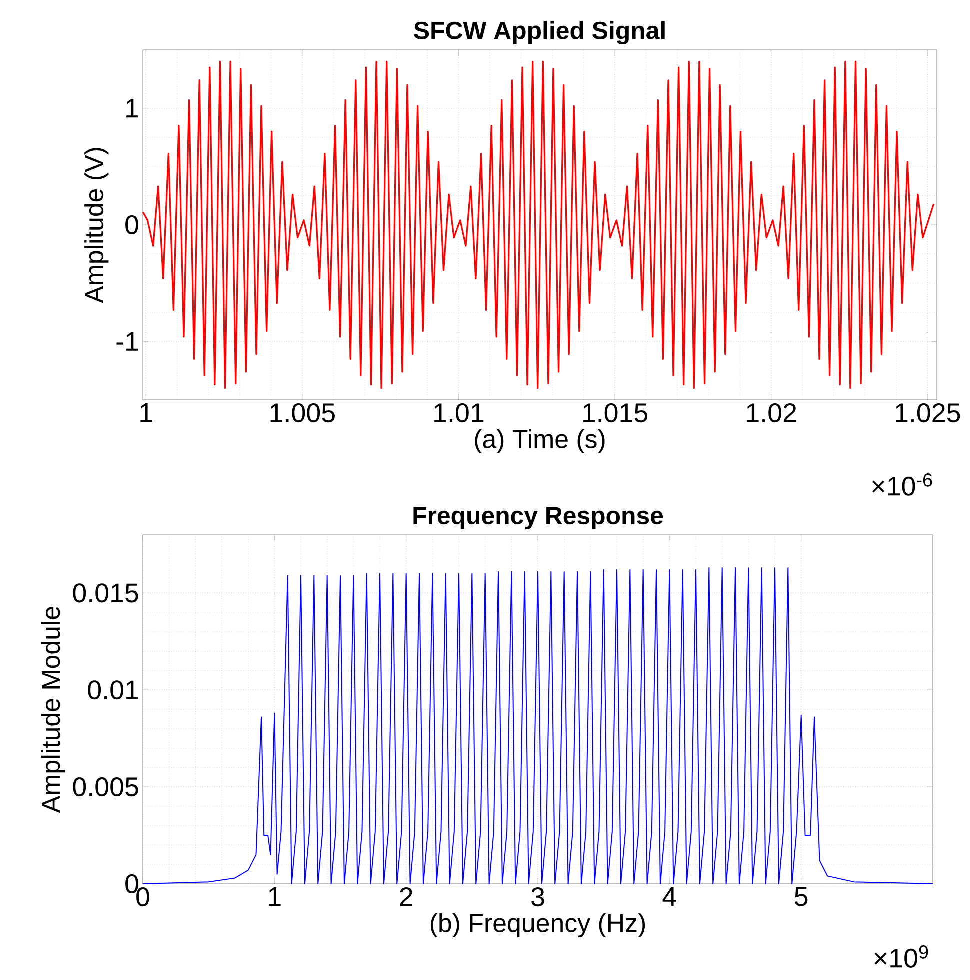 Image resolution: width=970 pixels, height=980 pixels. Describe the element at coordinates (459, 413) in the screenshot. I see `x-tick-label: 1.01` at that location.